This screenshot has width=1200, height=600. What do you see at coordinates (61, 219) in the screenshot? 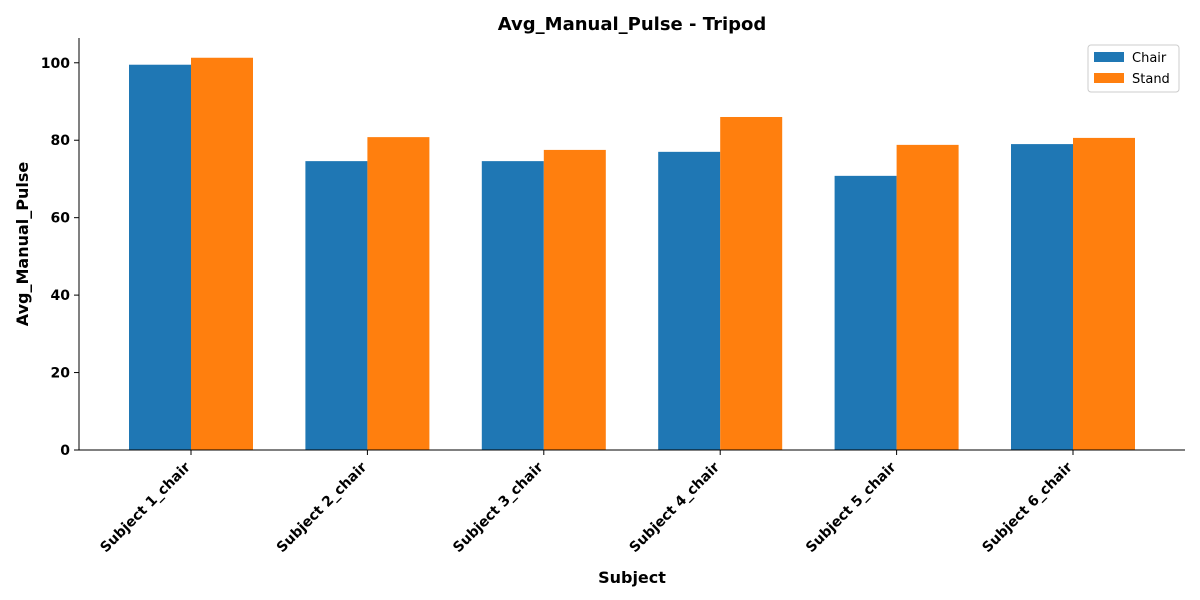
I see `y-tick-label: 60` at bounding box center [61, 219].